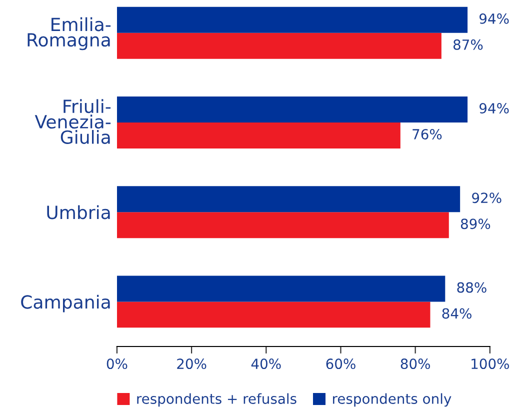 The image size is (513, 420). What do you see at coordinates (117, 364) in the screenshot?
I see `x-tick-label: 0%` at bounding box center [117, 364].